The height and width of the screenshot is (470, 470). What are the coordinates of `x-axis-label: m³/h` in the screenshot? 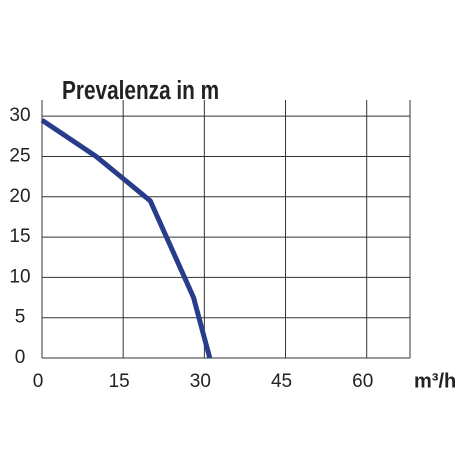 It's located at (435, 381).